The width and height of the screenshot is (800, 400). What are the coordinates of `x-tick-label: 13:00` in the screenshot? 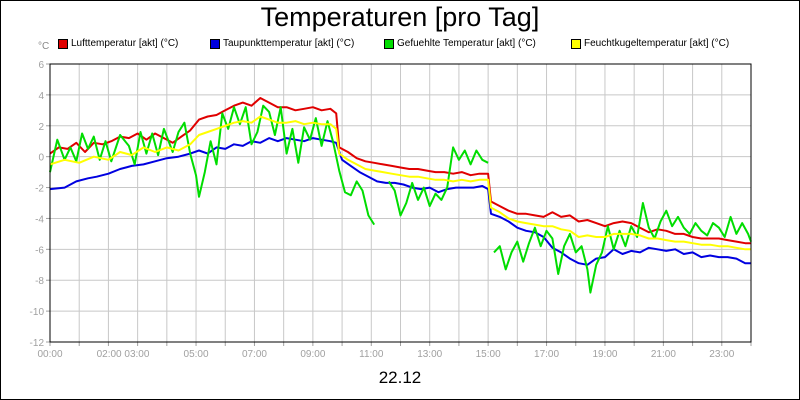 It's located at (429, 354).